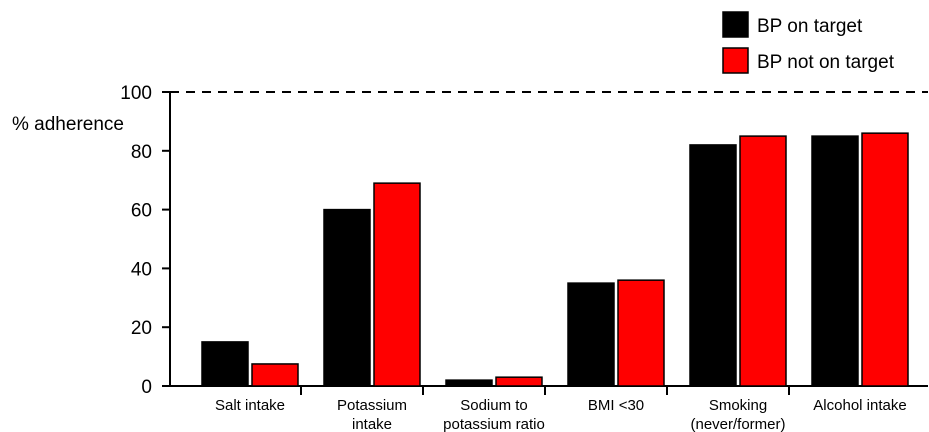 The image size is (929, 432). Describe the element at coordinates (808, 42) in the screenshot. I see `legend: BP on target BP not on target` at that location.